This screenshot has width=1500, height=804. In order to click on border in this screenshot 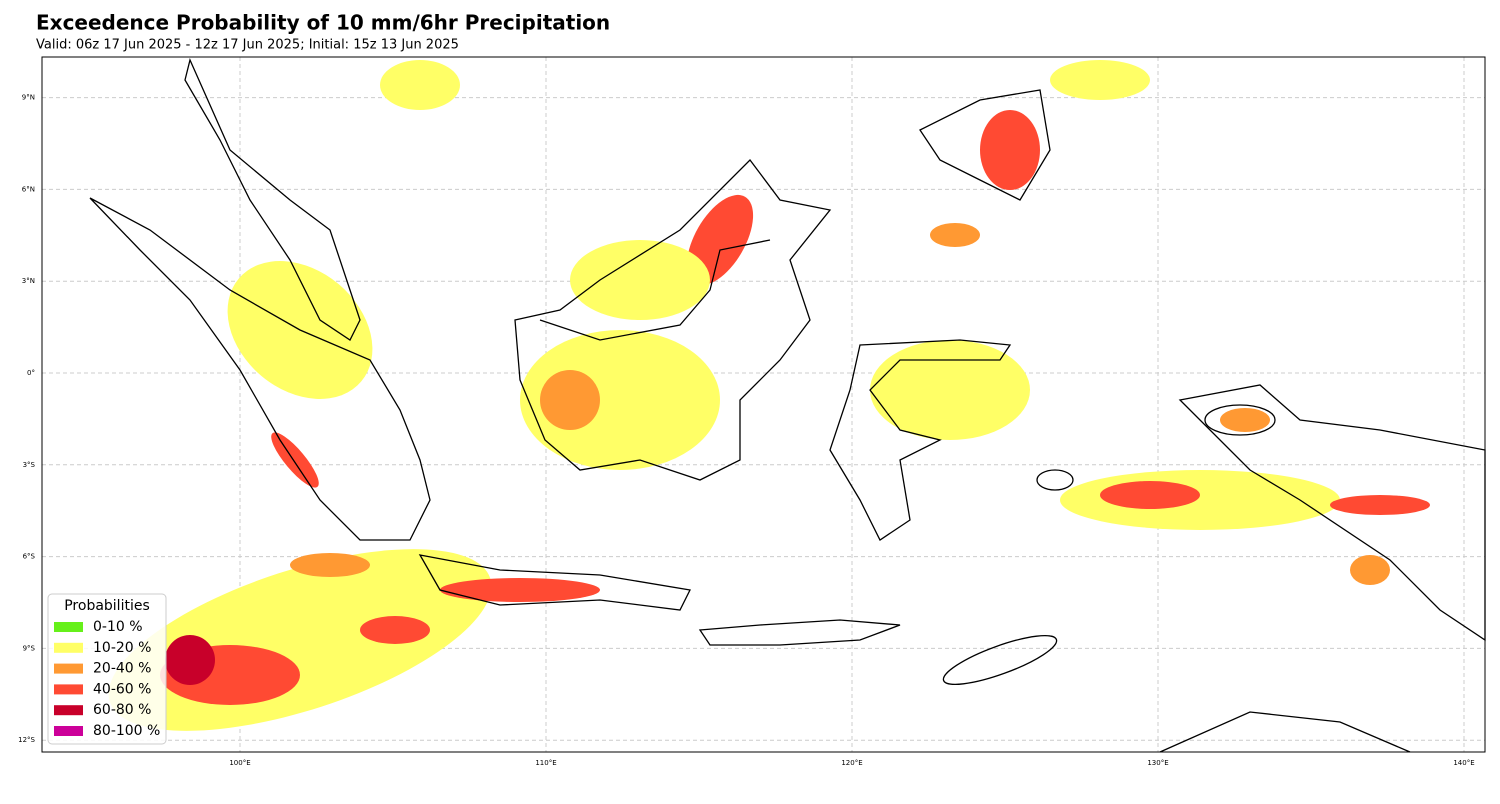, I will do `click(655, 290)`.